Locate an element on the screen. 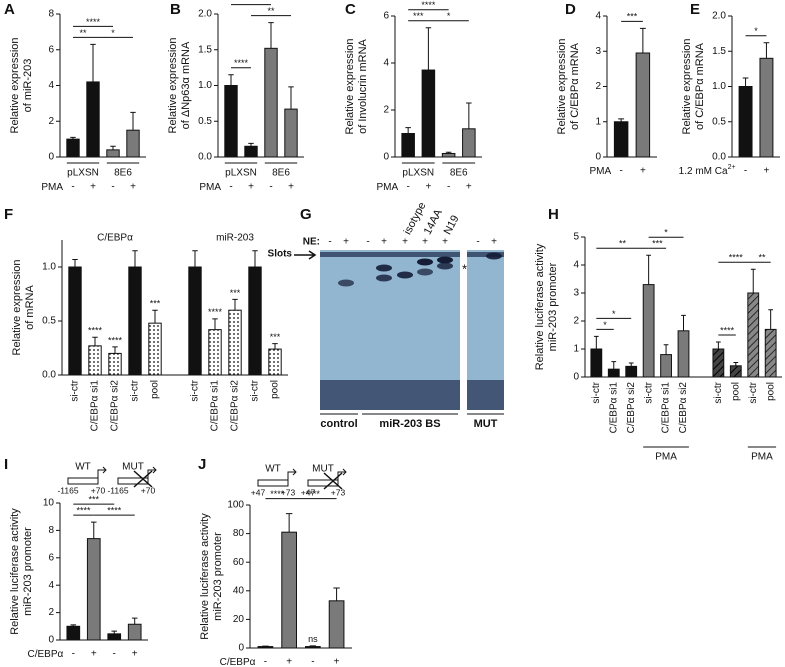  group-label: 8E6 is located at coordinates (123, 173).